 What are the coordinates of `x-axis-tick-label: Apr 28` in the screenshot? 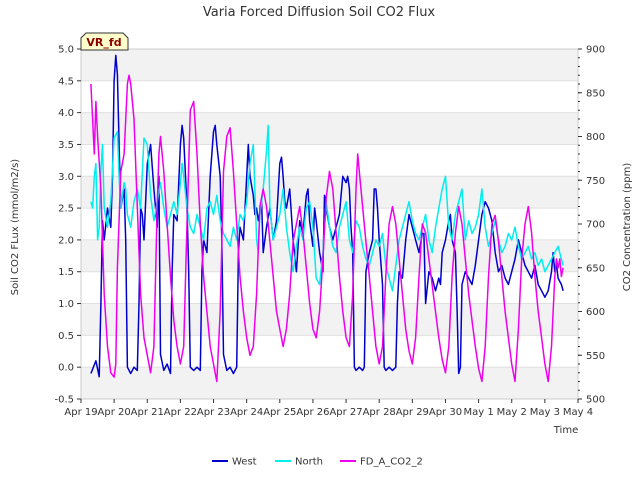 It's located at (379, 412).